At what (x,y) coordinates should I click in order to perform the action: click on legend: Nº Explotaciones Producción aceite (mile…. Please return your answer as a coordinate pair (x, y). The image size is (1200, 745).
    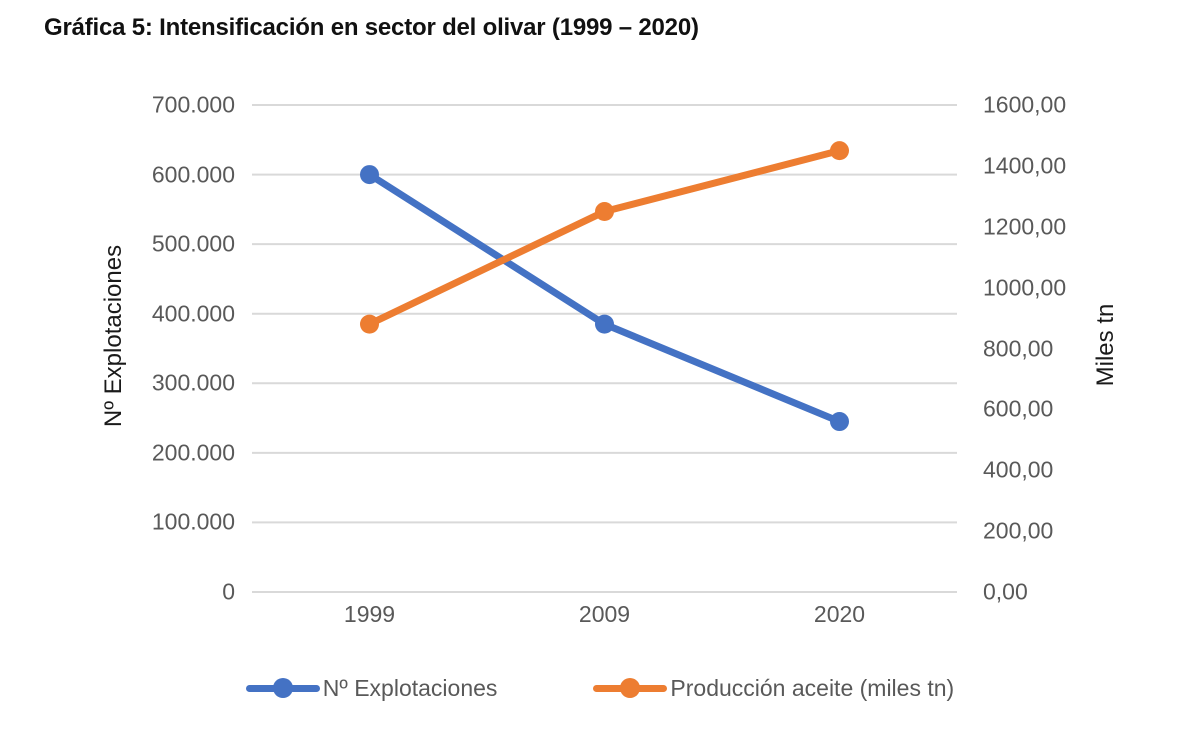
    Looking at the image, I should click on (600, 688).